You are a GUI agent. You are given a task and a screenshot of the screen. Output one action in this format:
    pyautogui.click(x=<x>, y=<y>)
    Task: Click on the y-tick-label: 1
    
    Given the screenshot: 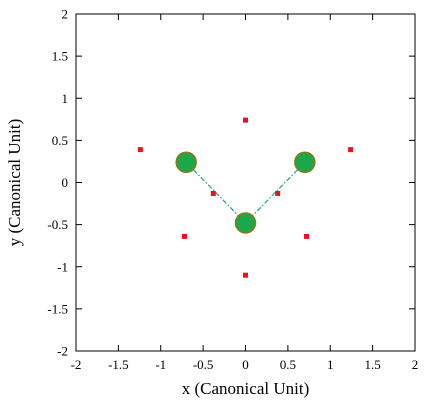 What is the action you would take?
    pyautogui.click(x=65, y=98)
    